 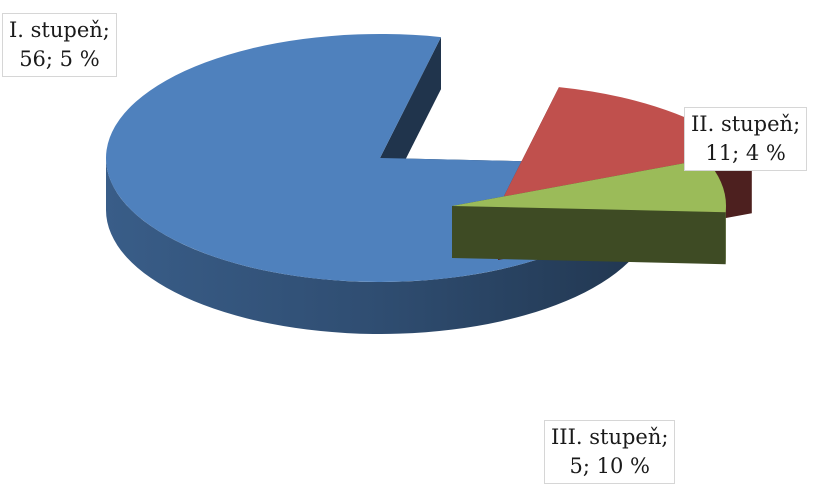 What do you see at coordinates (59, 45) in the screenshot?
I see `data-label-slice-1: I. stupeň; 56; 5 %` at bounding box center [59, 45].